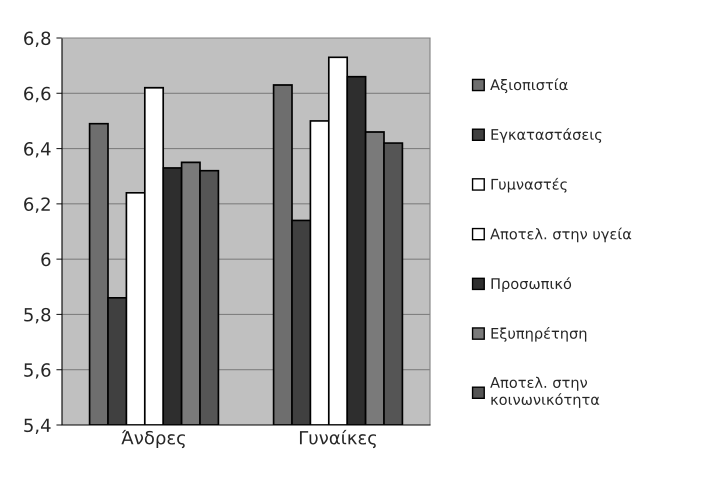 The height and width of the screenshot is (487, 717). Describe the element at coordinates (538, 334) in the screenshot. I see `legend-label: Εξυπηρέτηση` at that location.